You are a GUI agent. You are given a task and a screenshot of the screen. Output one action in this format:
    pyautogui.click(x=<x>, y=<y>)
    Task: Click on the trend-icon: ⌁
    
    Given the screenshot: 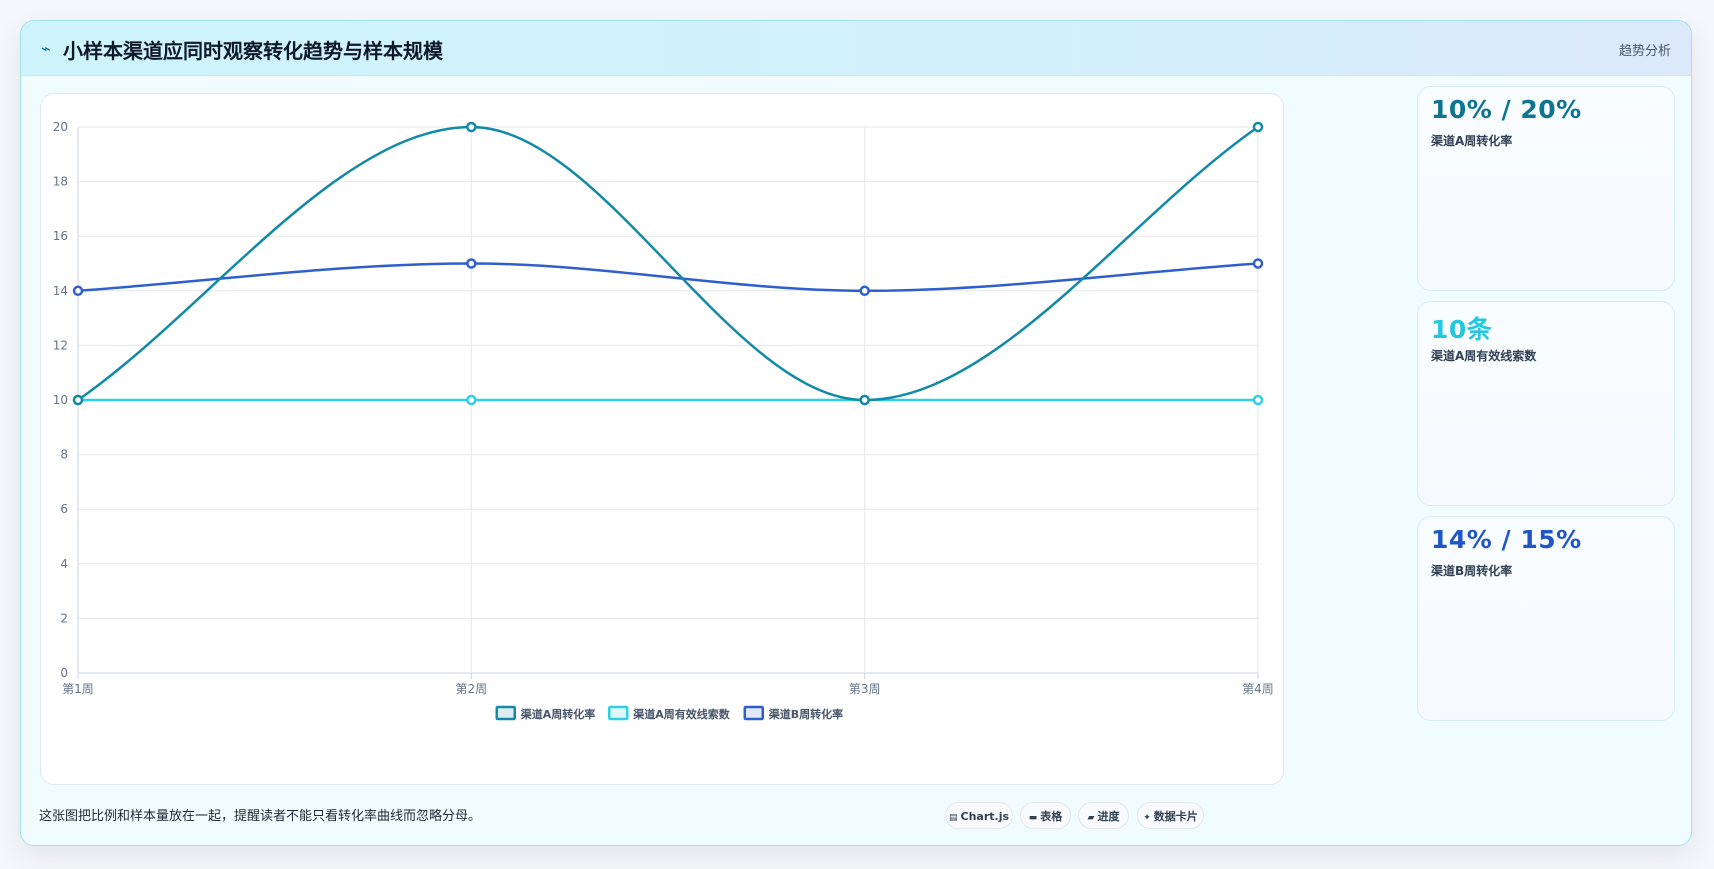 What is the action you would take?
    pyautogui.click(x=46, y=48)
    